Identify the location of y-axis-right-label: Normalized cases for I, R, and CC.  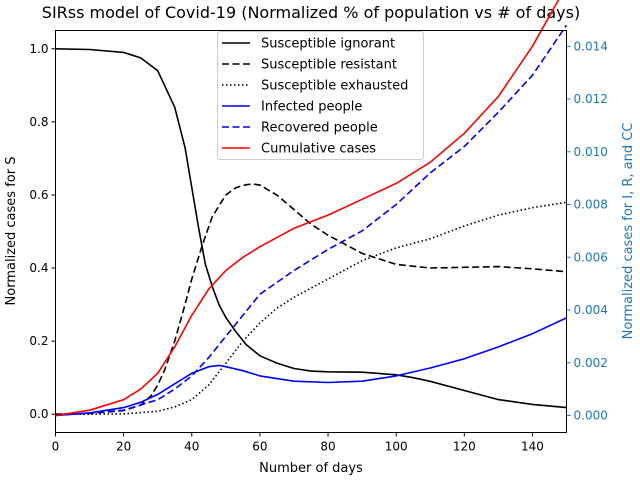
(628, 231).